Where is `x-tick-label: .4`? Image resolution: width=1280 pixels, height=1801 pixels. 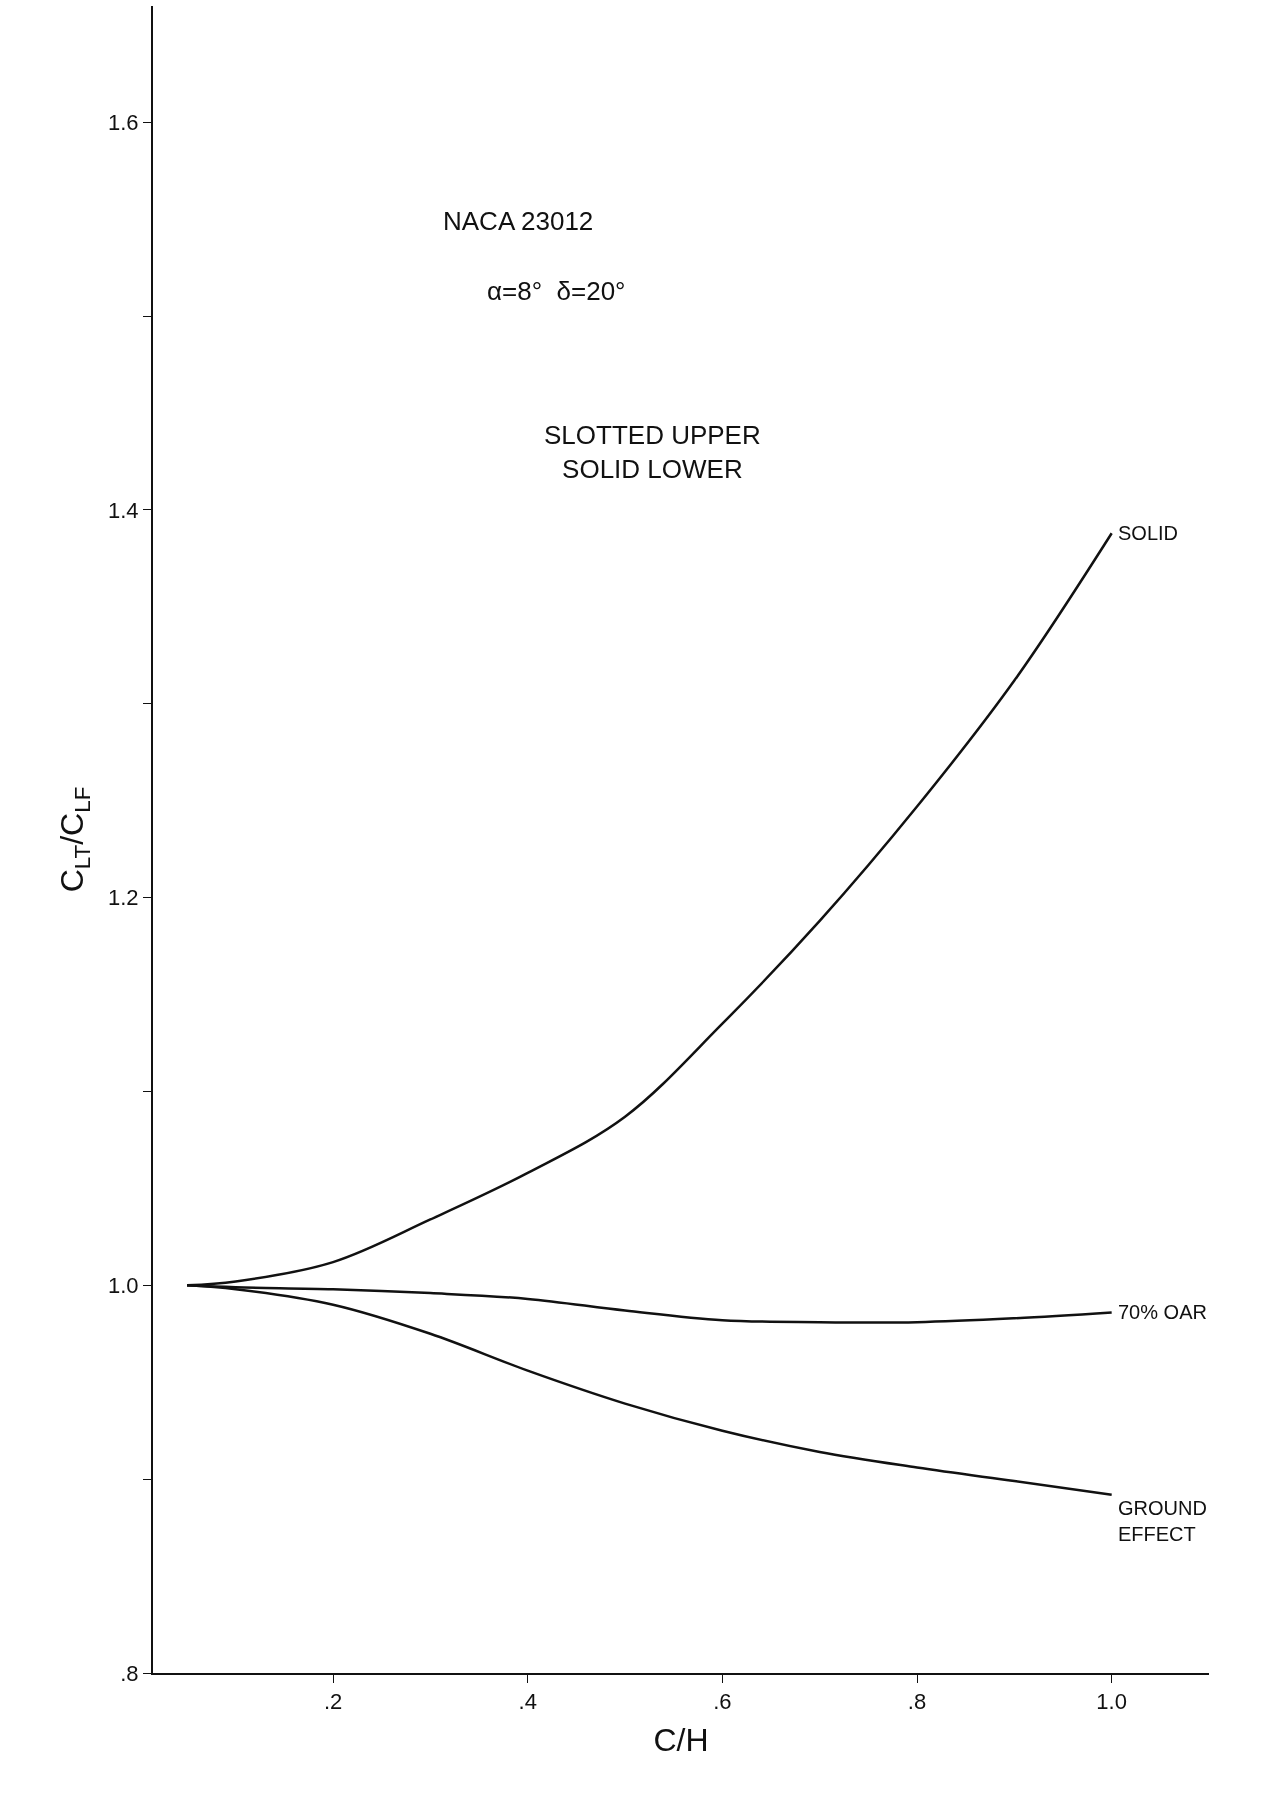
x-tick-label: .4 is located at coordinates (527, 1702).